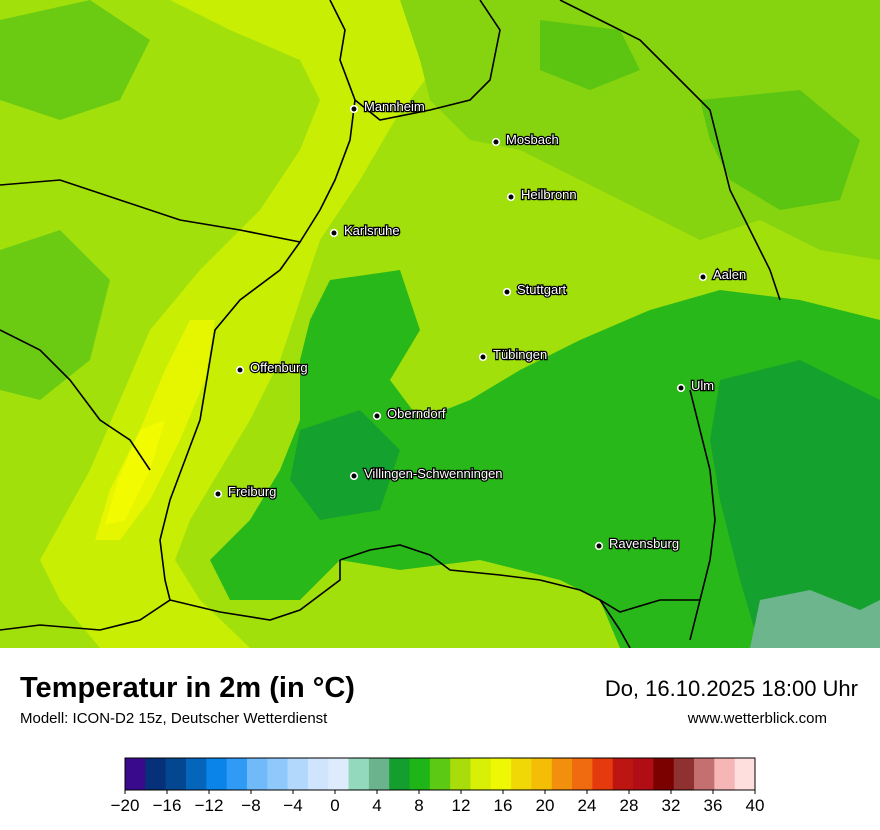  Describe the element at coordinates (702, 385) in the screenshot. I see `city-label: Ulm` at that location.